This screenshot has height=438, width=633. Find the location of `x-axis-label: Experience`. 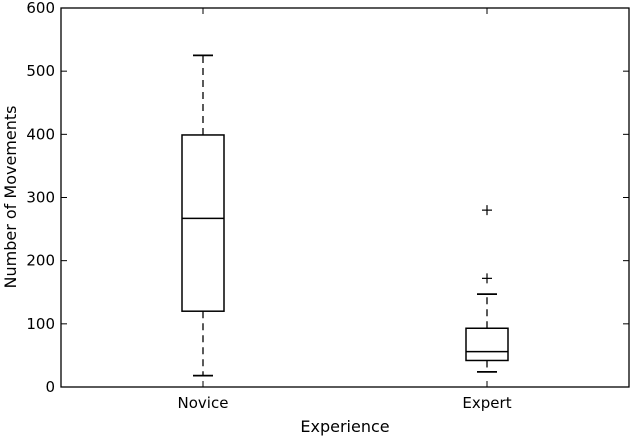

x-axis-label: Experience is located at coordinates (344, 426).